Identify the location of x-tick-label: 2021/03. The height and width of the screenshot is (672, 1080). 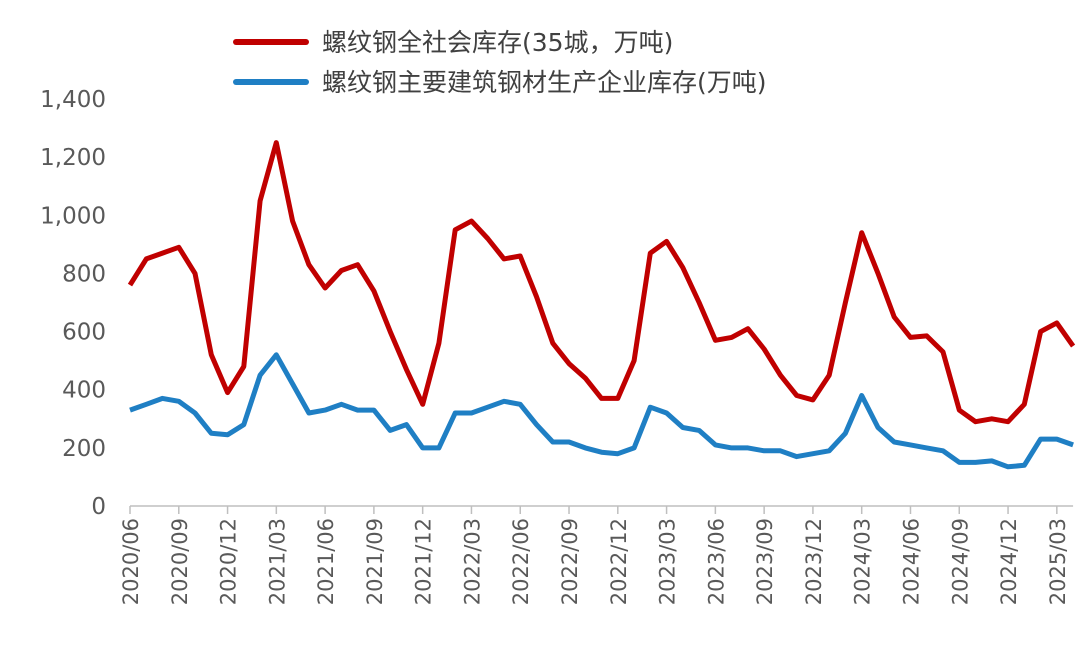
(277, 561).